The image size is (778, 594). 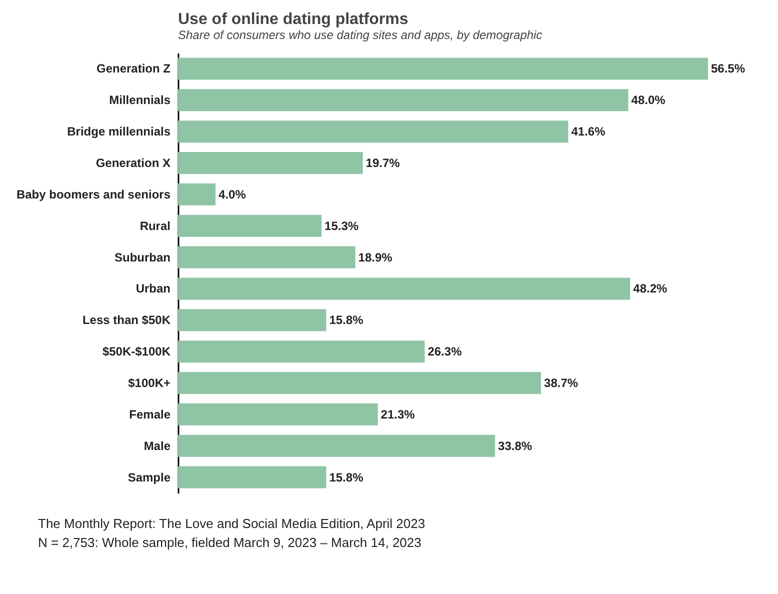 What do you see at coordinates (383, 163) in the screenshot?
I see `data-label: 19.7%` at bounding box center [383, 163].